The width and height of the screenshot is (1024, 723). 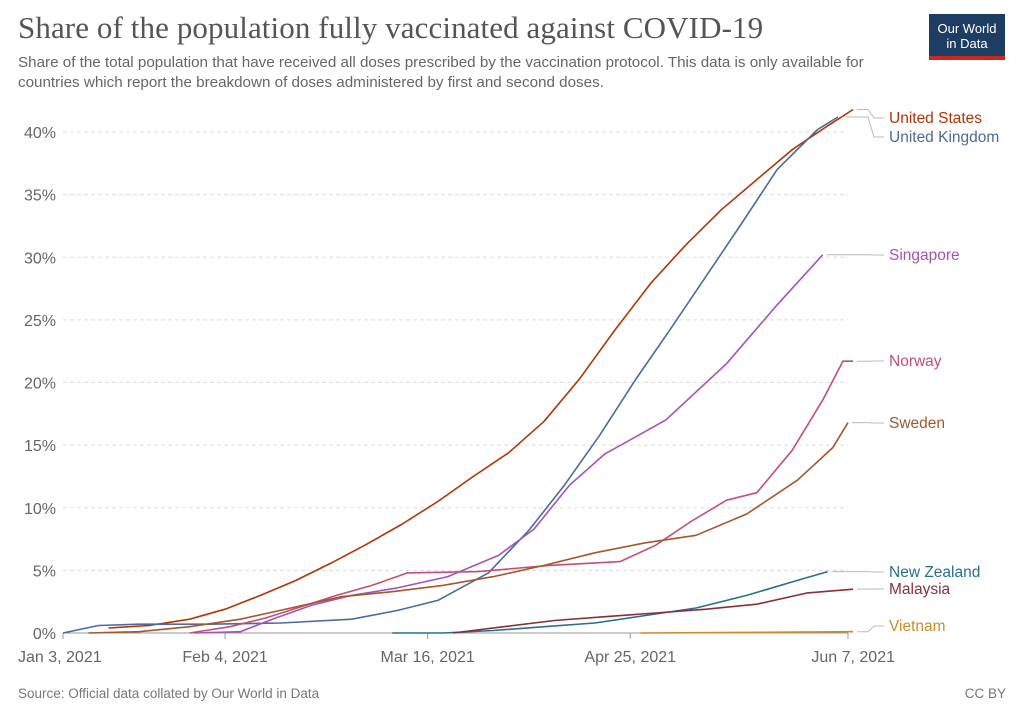 I want to click on legend-label: New Zealand, so click(x=934, y=572).